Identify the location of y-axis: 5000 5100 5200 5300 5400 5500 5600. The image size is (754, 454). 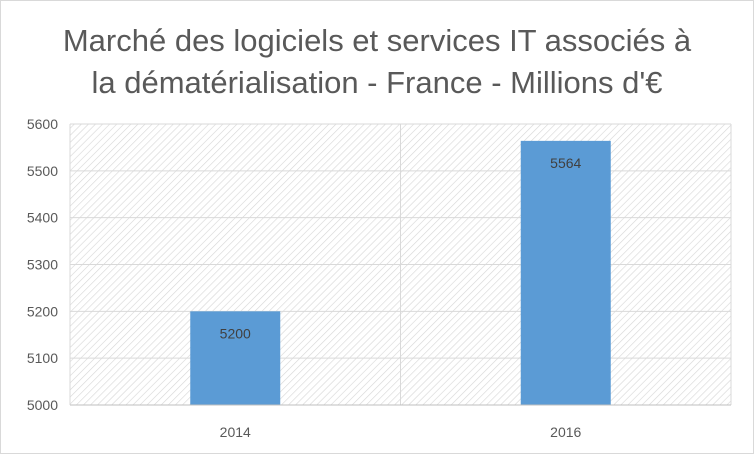
(42, 264).